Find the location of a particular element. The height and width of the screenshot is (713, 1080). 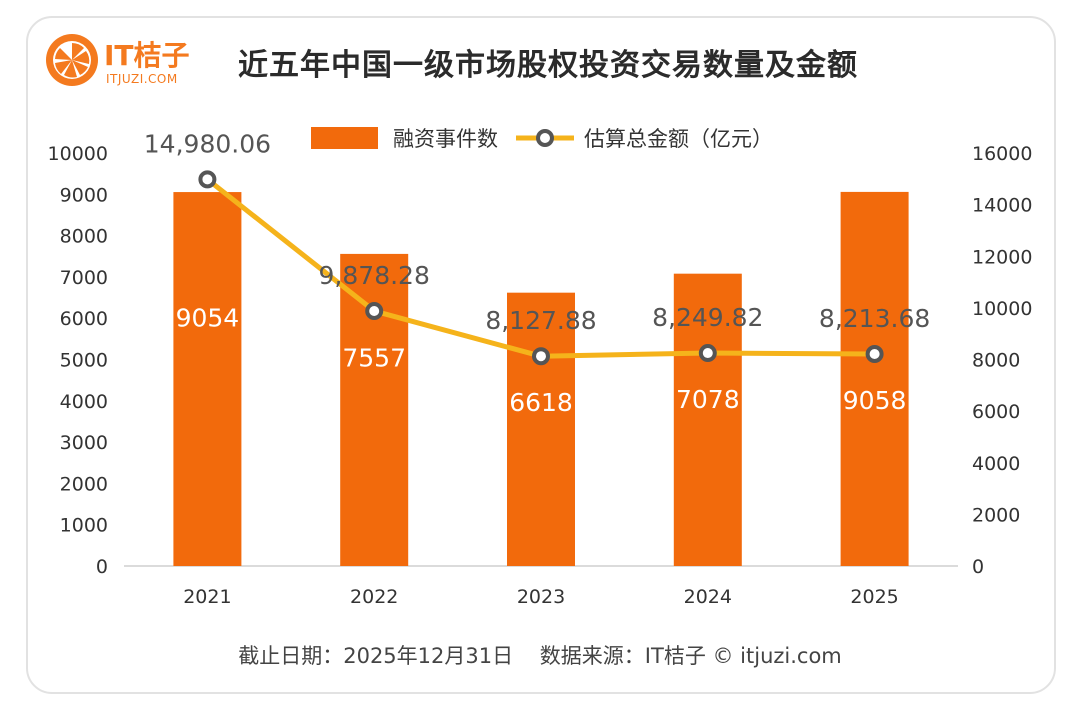

left-axis-tick-label: 5000 is located at coordinates (84, 361).